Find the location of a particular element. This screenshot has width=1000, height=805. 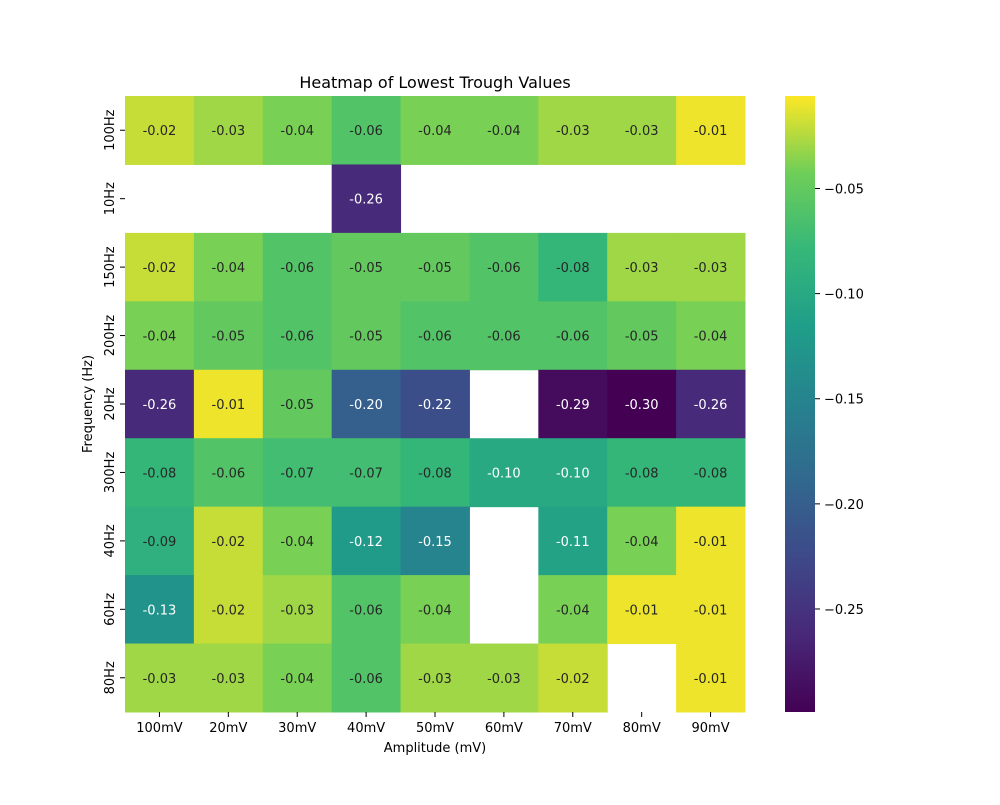

x-axis: 100mV 20mV 30mV 40mV 50mV 60mV 70mV 80mV 90mV is located at coordinates (433, 724).